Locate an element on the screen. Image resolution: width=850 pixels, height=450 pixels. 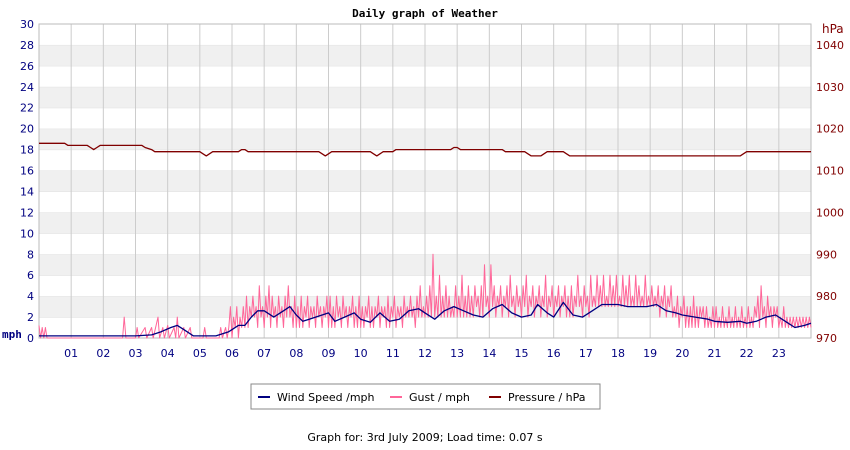
y-left-tick-label: 24 is located at coordinates (27, 87).